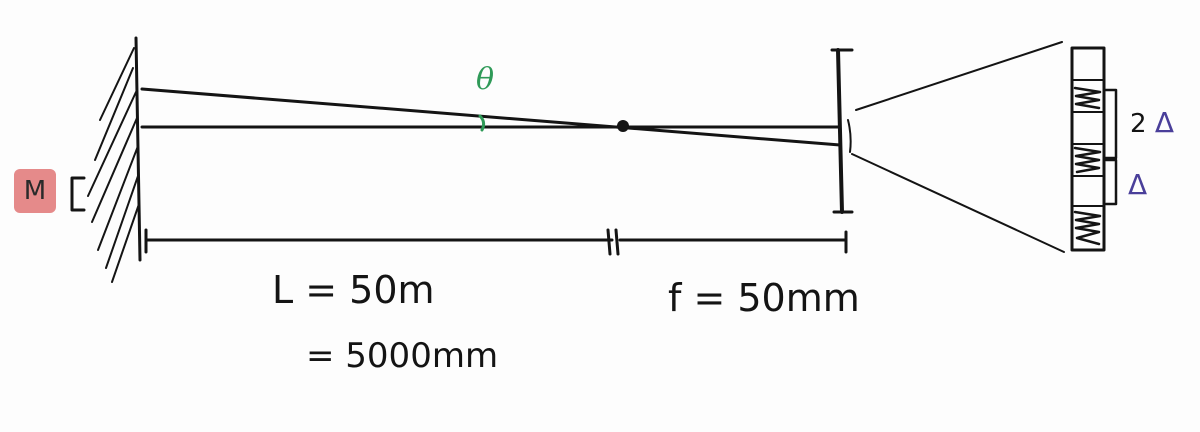 The image size is (1200, 432). What do you see at coordinates (764, 298) in the screenshot?
I see `focal-length-label: f = 50mm` at bounding box center [764, 298].